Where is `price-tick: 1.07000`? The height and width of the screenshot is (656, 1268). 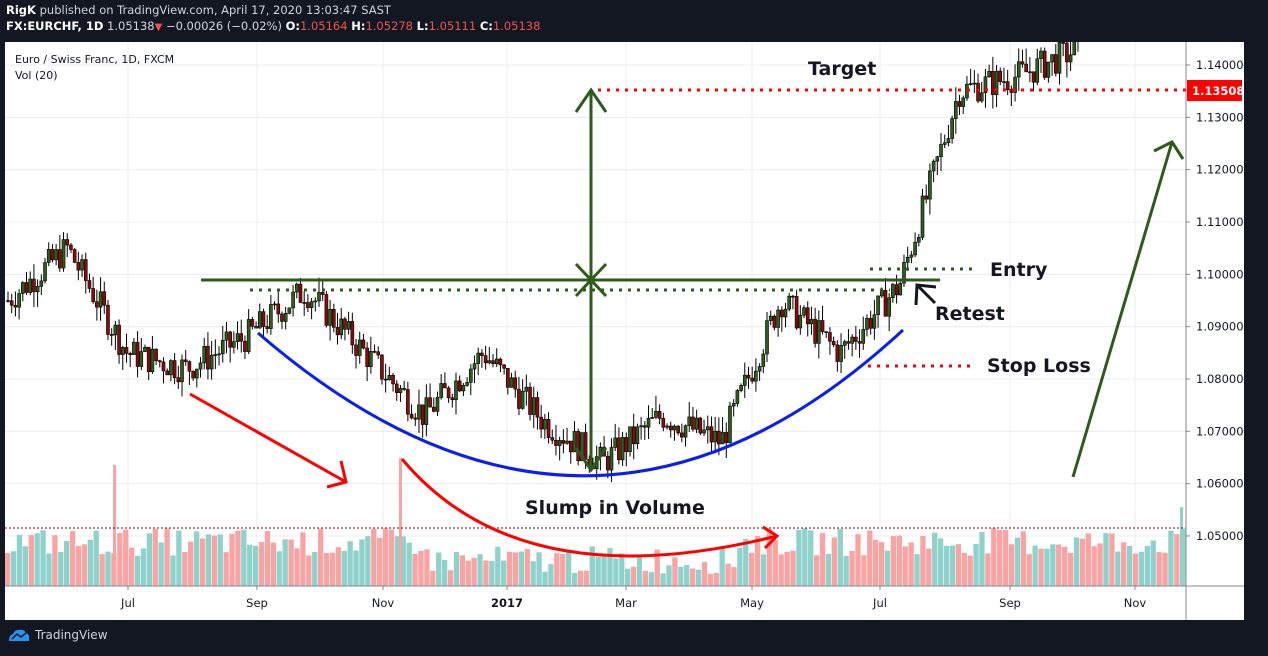 price-tick: 1.07000 is located at coordinates (1220, 431).